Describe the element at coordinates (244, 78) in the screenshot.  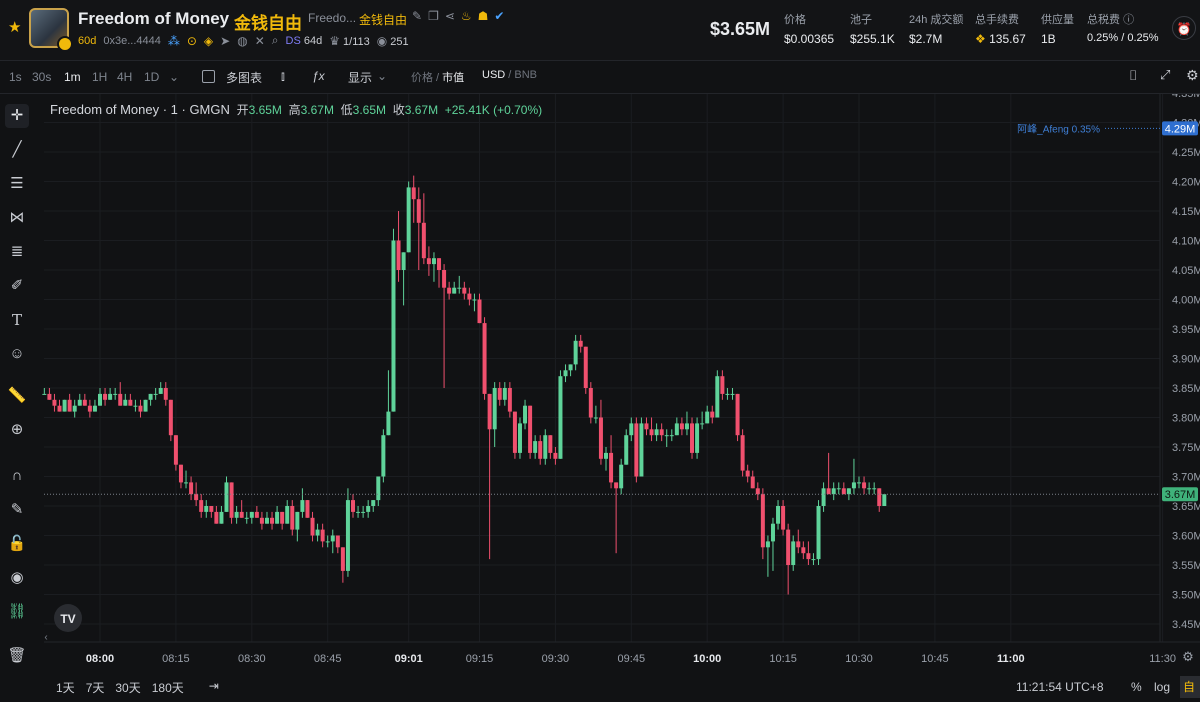
I see `multi-chart-label: 多图表` at that location.